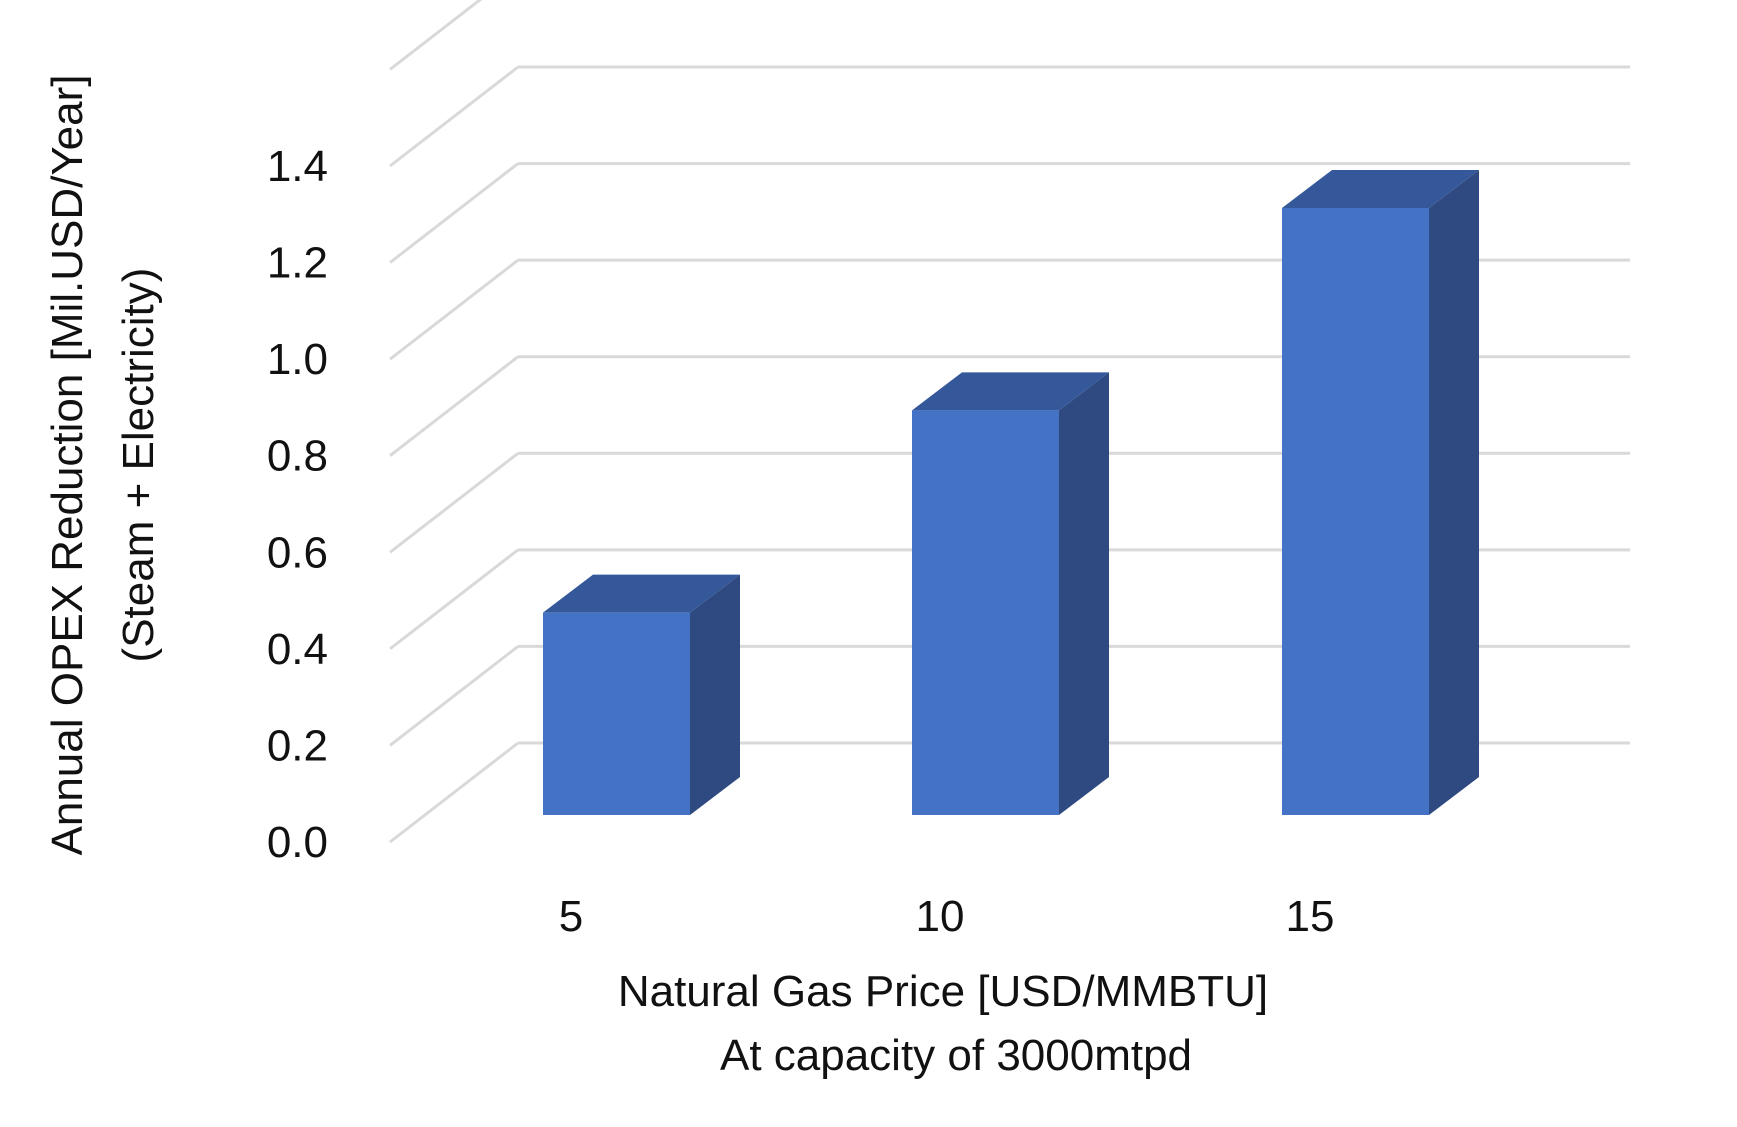 This screenshot has height=1127, width=1737. Describe the element at coordinates (297, 456) in the screenshot. I see `y-tick-label: 0.8` at that location.